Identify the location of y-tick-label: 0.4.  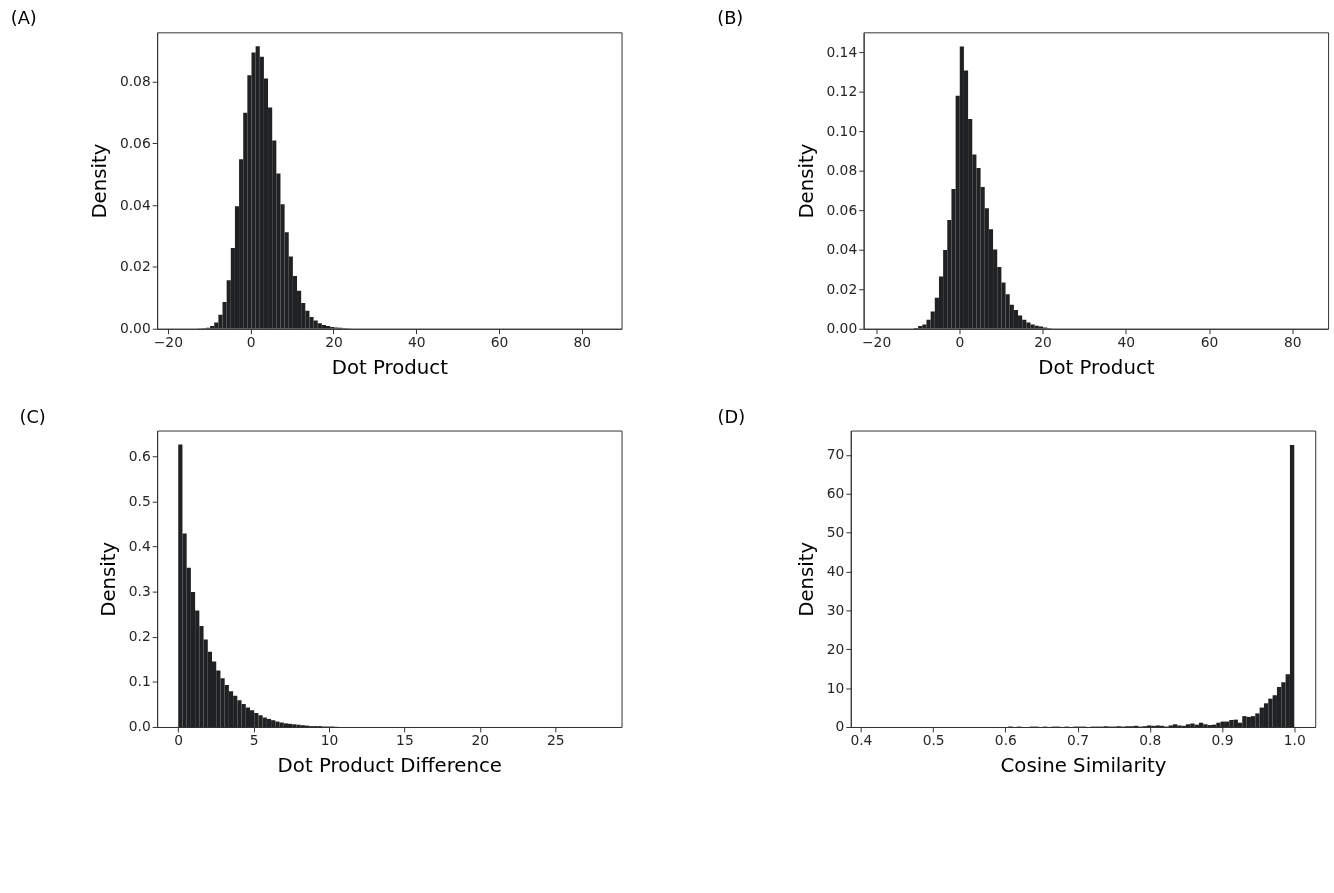
(139, 545).